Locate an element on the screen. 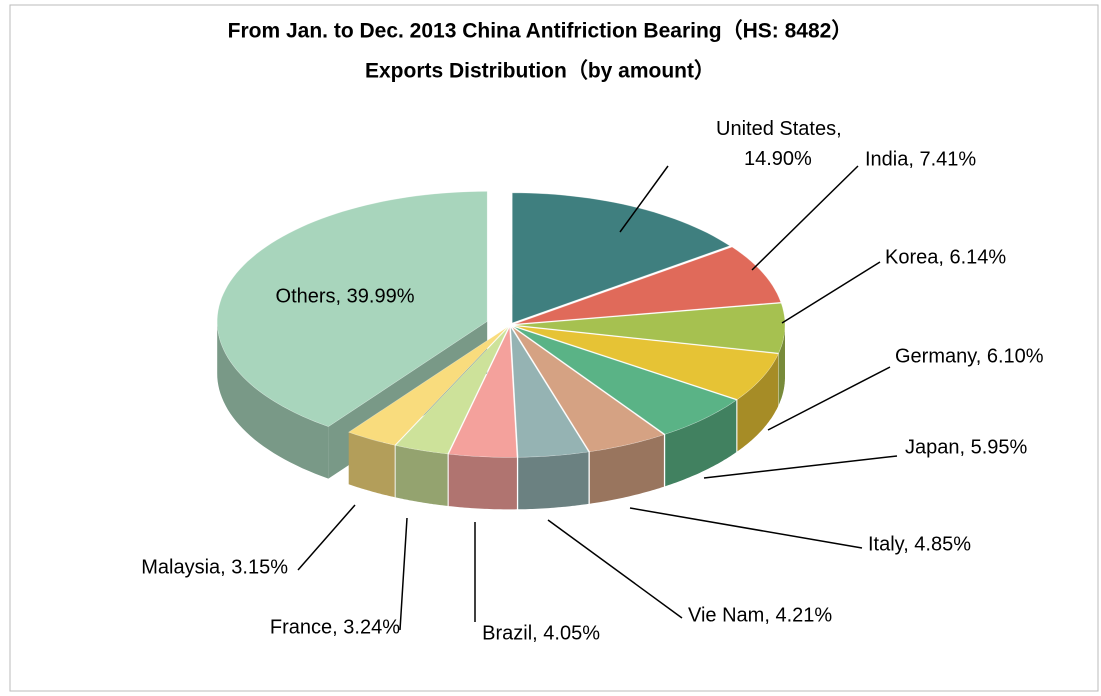  data-label: United States, 14.90% is located at coordinates (779, 144).